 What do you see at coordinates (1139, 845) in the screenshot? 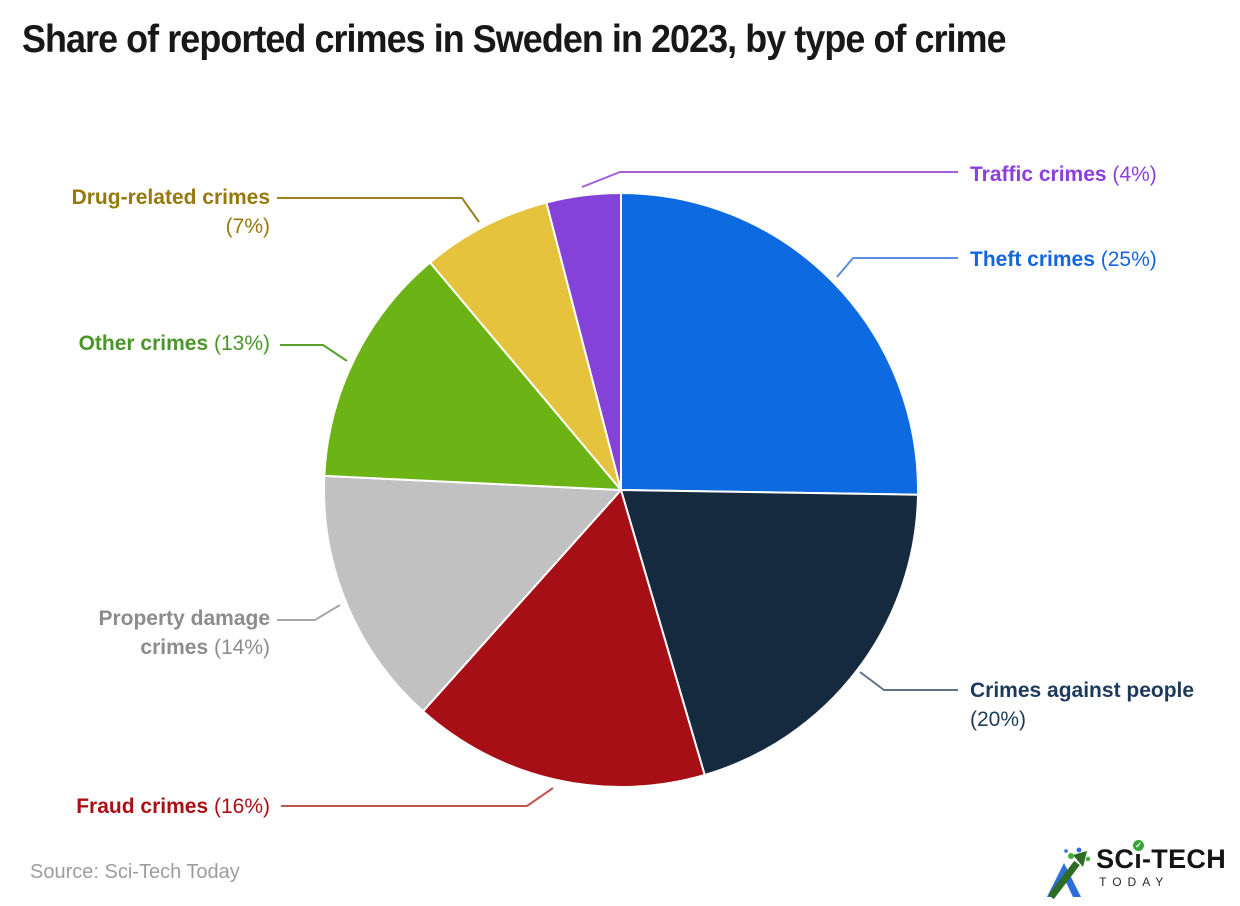
I see `check-icon: ✓` at bounding box center [1139, 845].